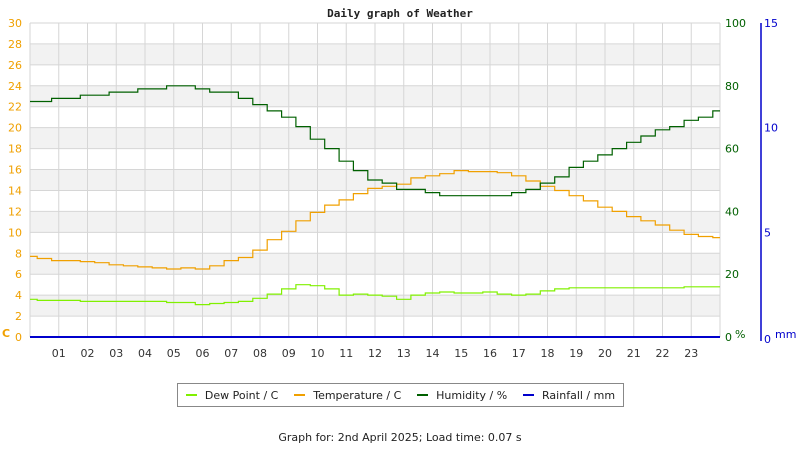 The width and height of the screenshot is (800, 450). I want to click on legend-item-humidity: Humidity / %, so click(462, 395).